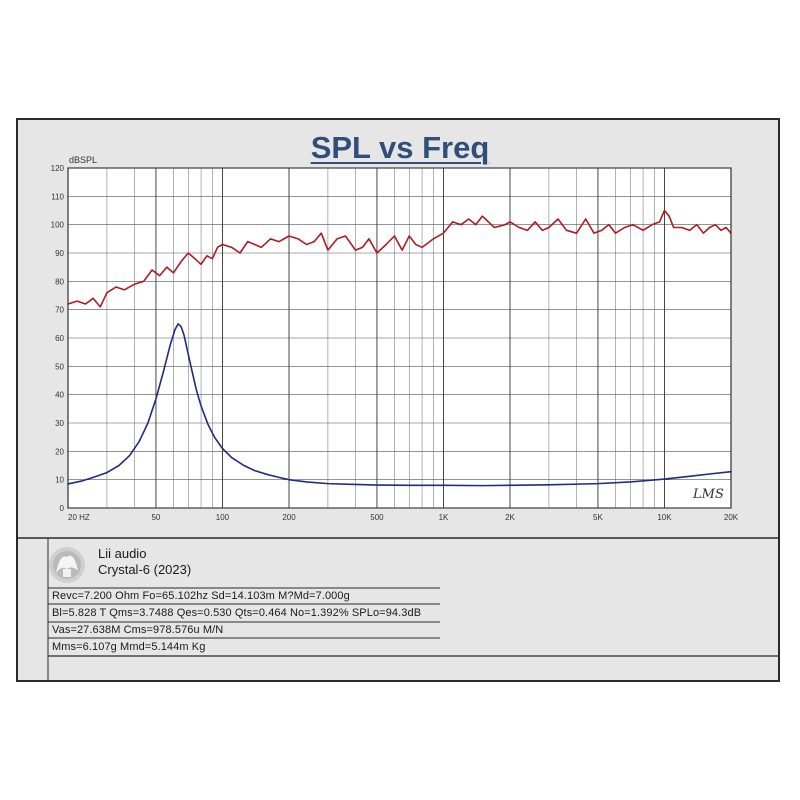 This screenshot has height=800, width=800. Describe the element at coordinates (59, 451) in the screenshot. I see `y-tick-label: 20` at that location.